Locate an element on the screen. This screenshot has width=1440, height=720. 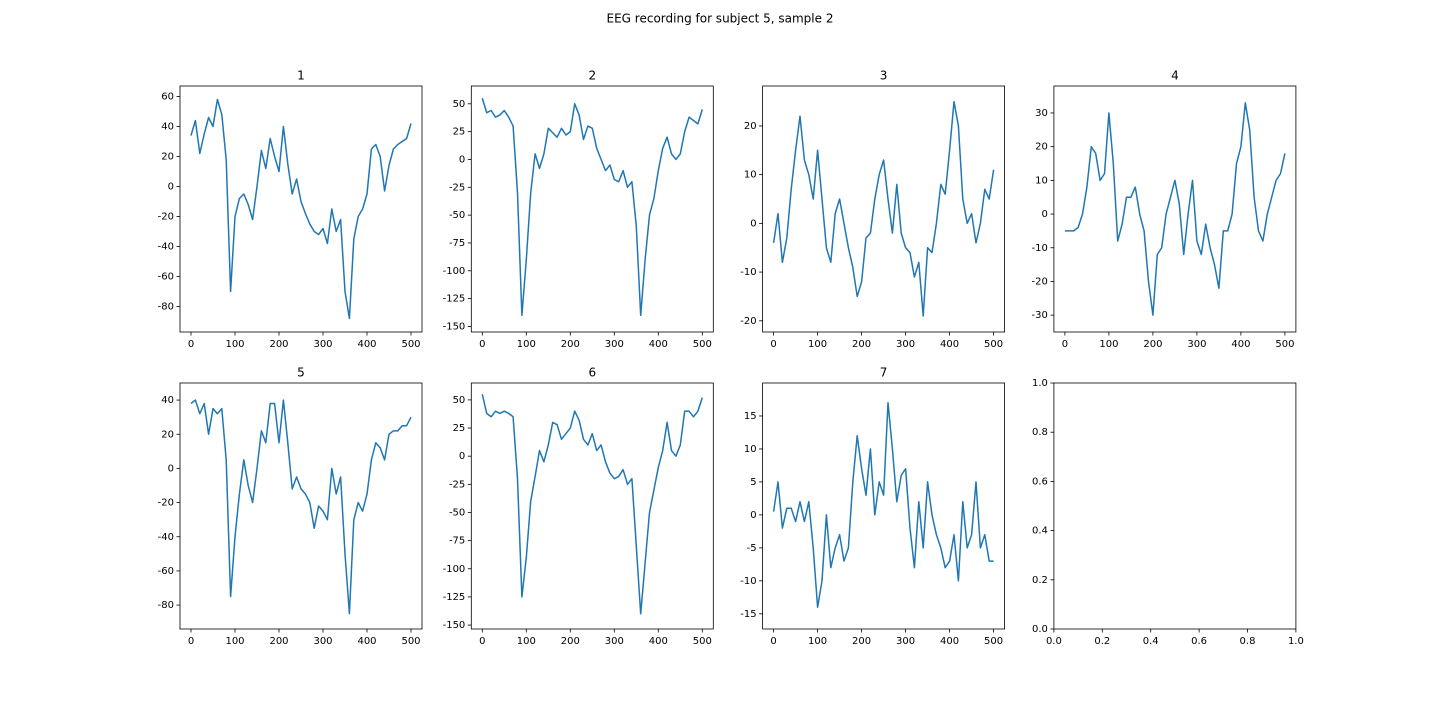
y-tick-label: 60 is located at coordinates (167, 97).